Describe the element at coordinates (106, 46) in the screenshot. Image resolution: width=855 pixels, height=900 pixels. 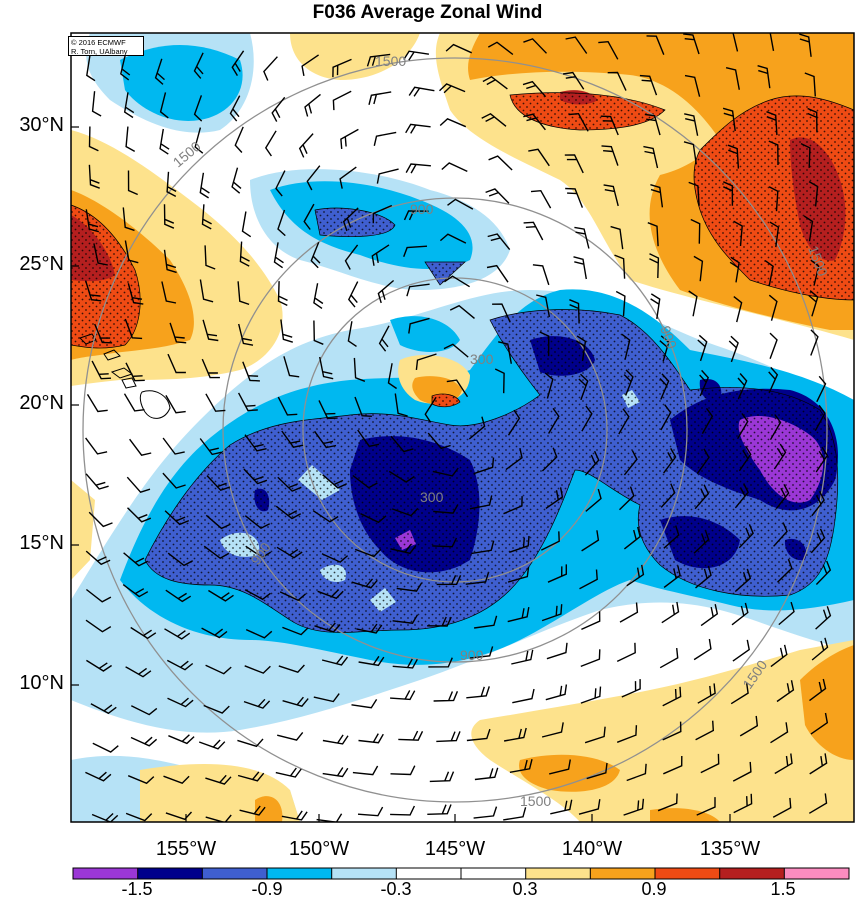
I see `credit-box: © 2016 ECMWF R. Torn, UAlbany` at that location.